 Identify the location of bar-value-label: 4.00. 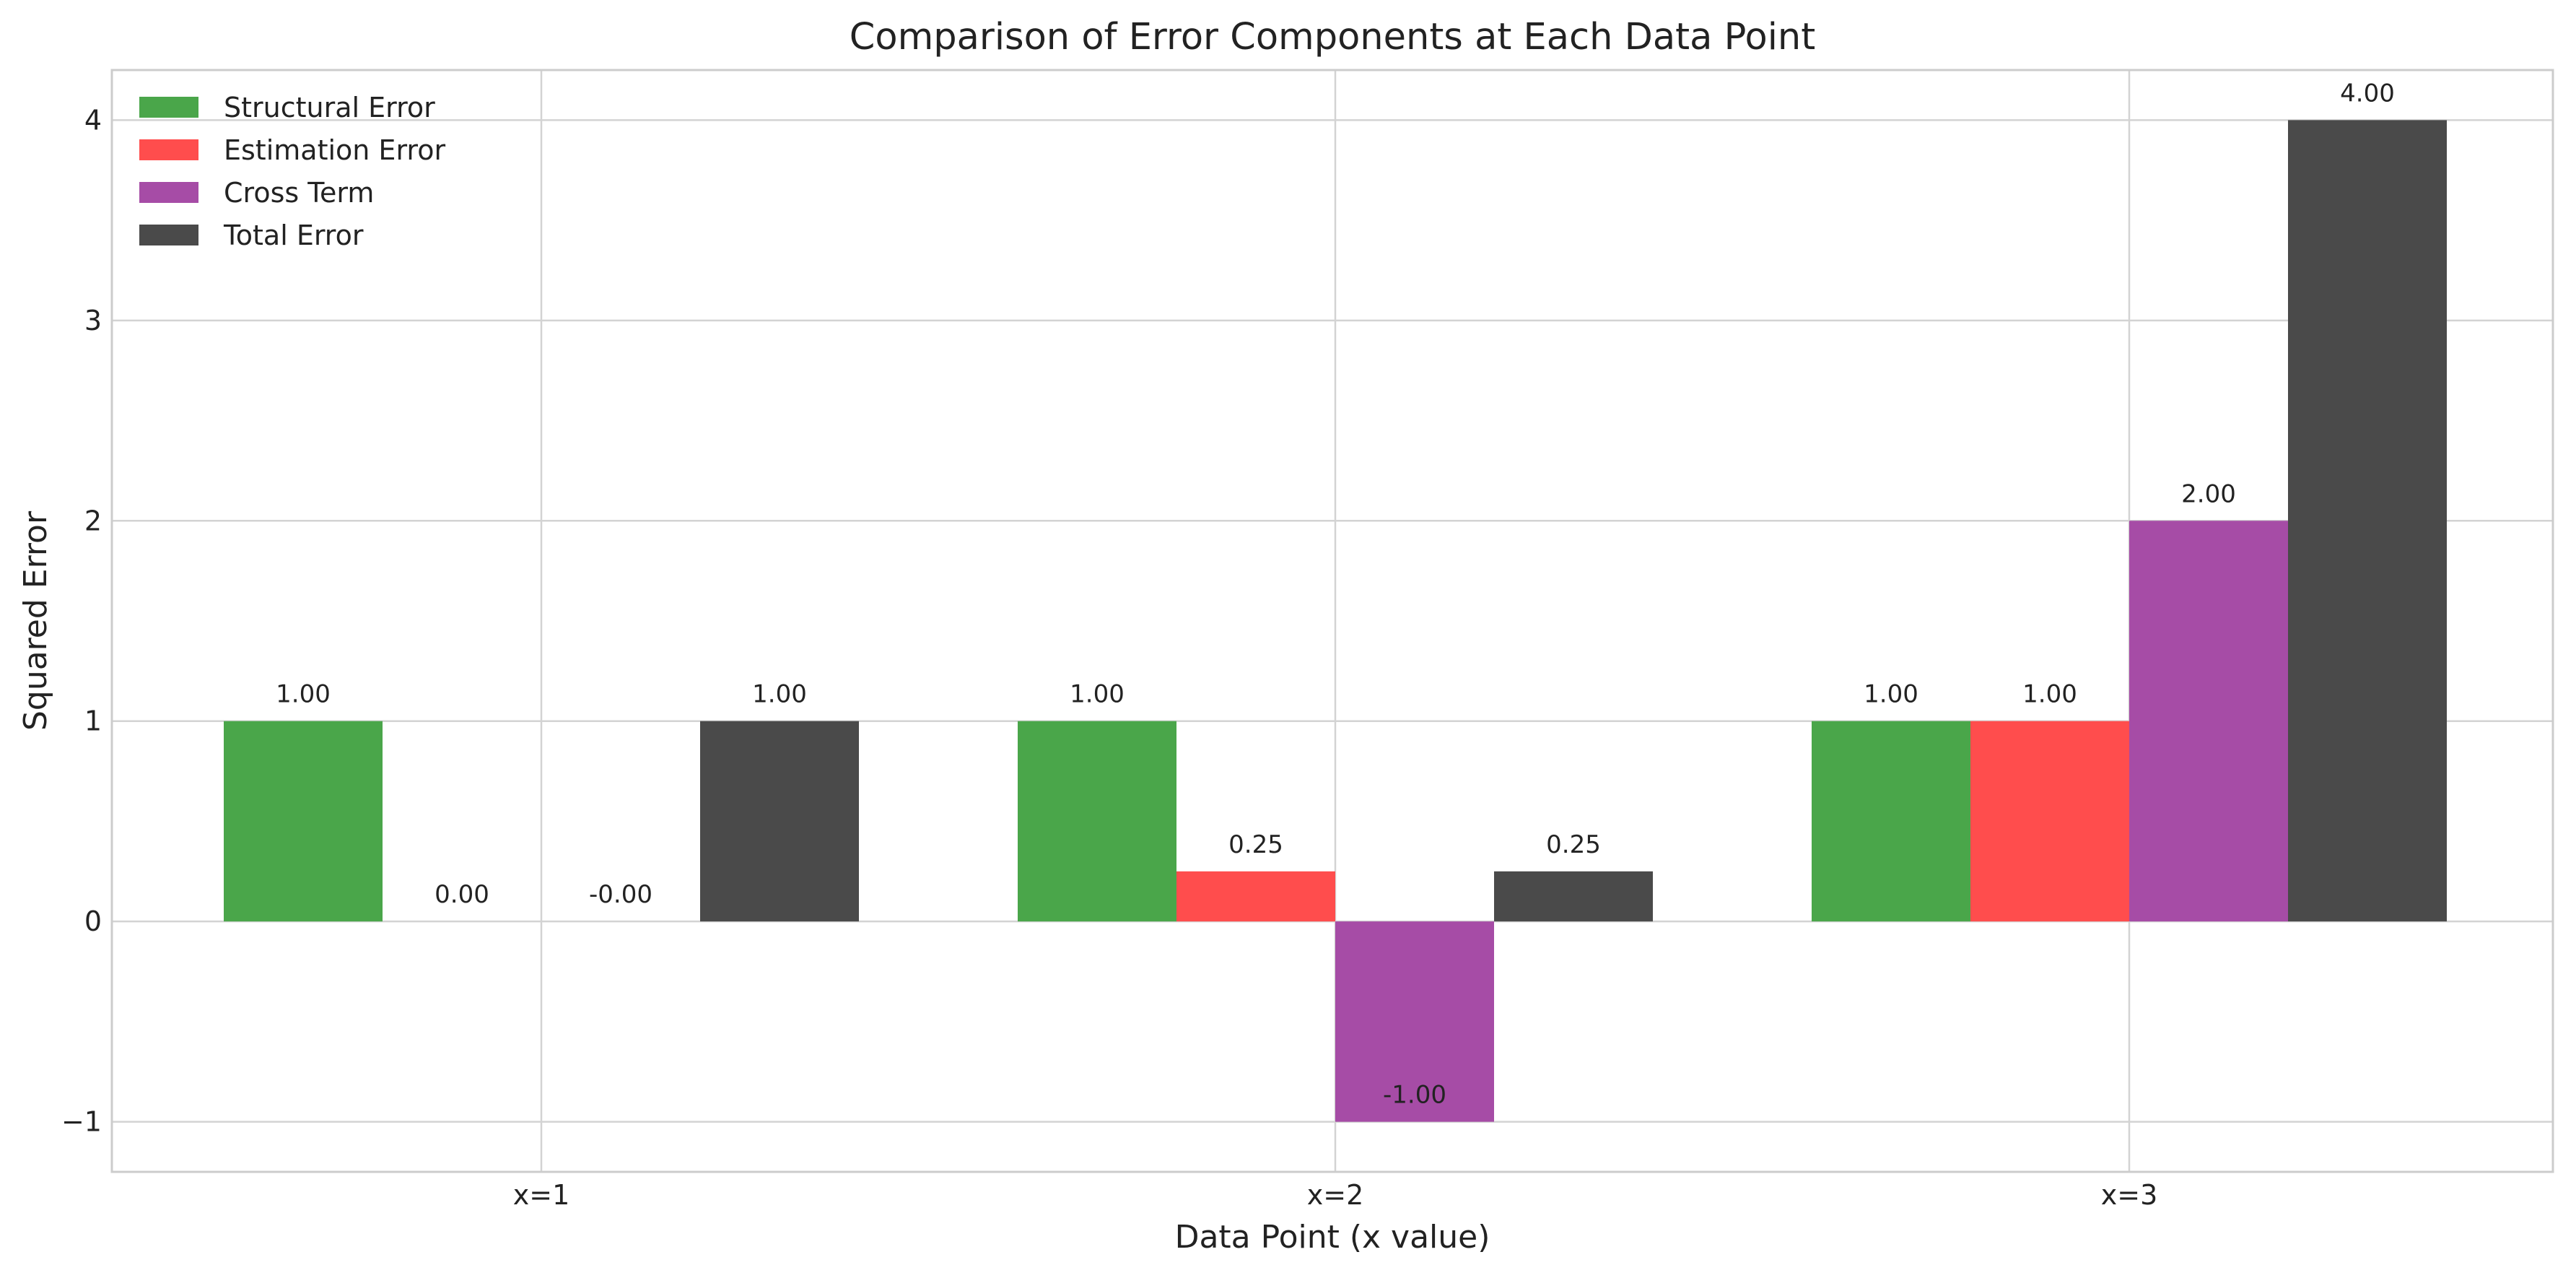
(2367, 94).